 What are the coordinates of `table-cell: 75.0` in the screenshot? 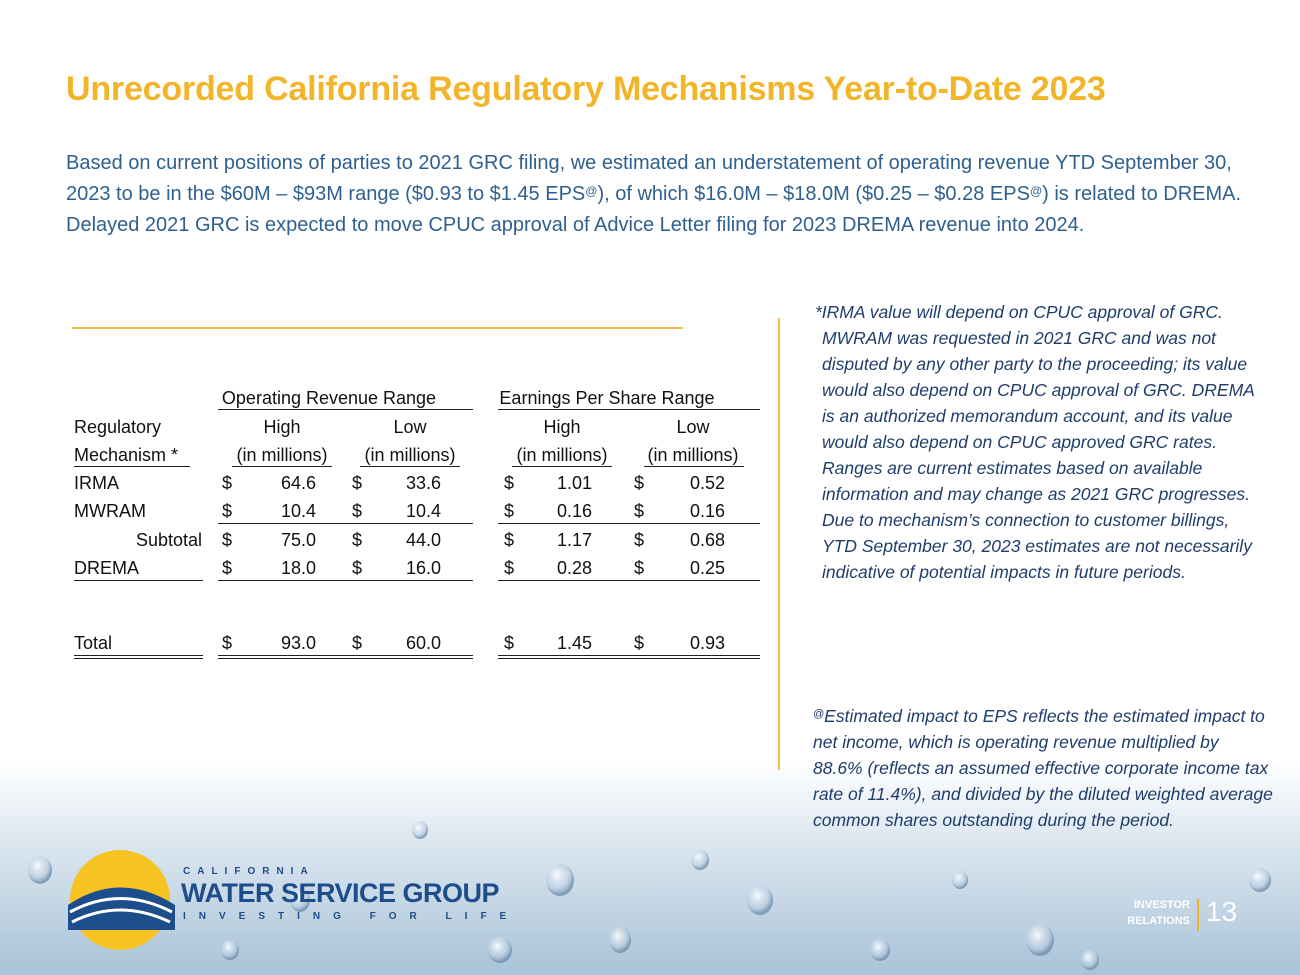 It's located at (298, 540).